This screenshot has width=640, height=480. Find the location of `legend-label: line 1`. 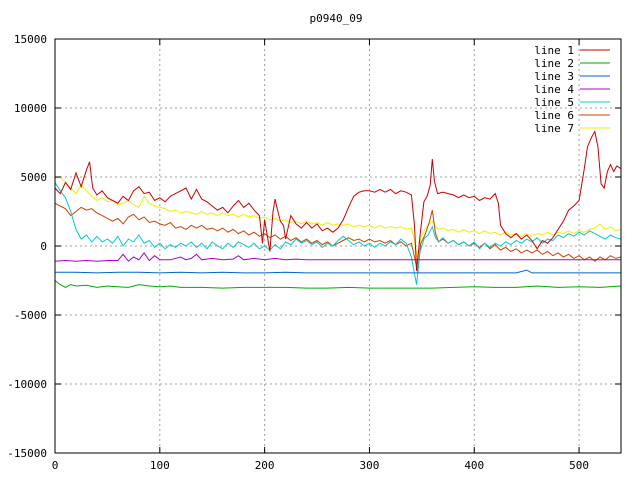

legend-label: line 1 is located at coordinates (554, 50).